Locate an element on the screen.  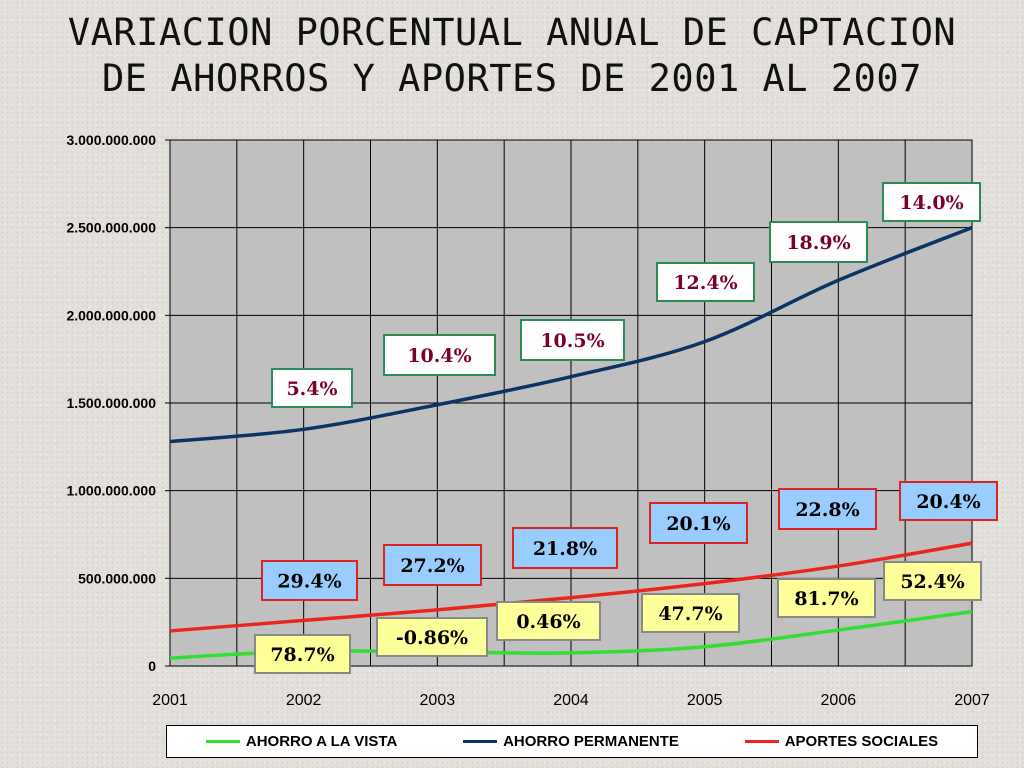
annotation-ahorro-a-la-vista-label: 52.4% is located at coordinates (932, 582).